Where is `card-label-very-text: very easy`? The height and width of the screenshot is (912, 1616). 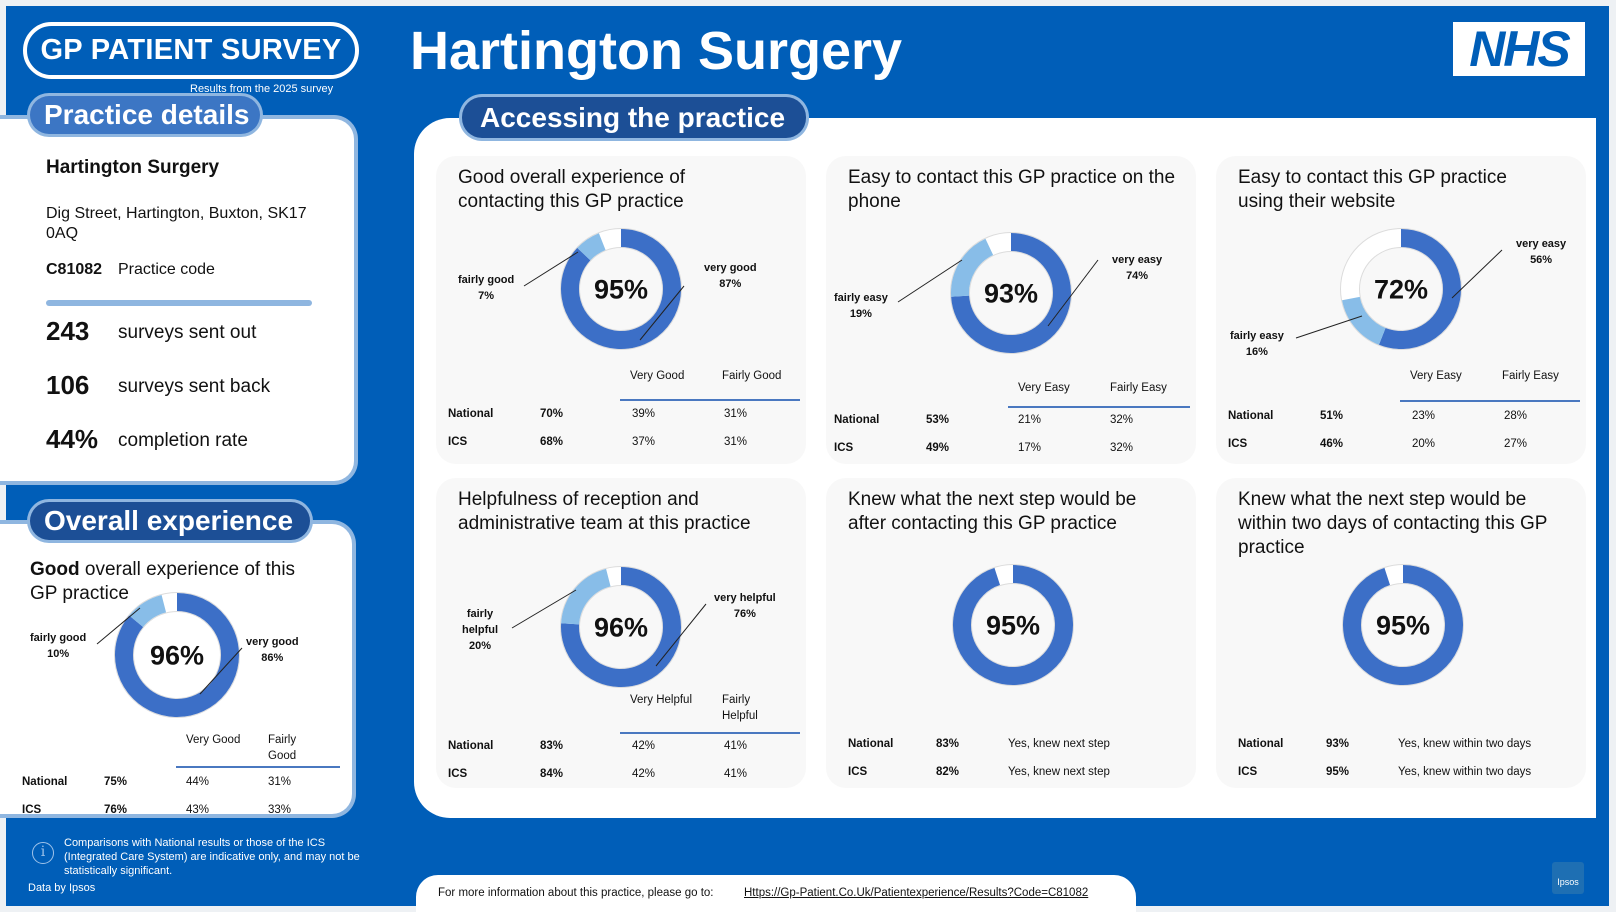
card-label-very-text: very easy is located at coordinates (1541, 244).